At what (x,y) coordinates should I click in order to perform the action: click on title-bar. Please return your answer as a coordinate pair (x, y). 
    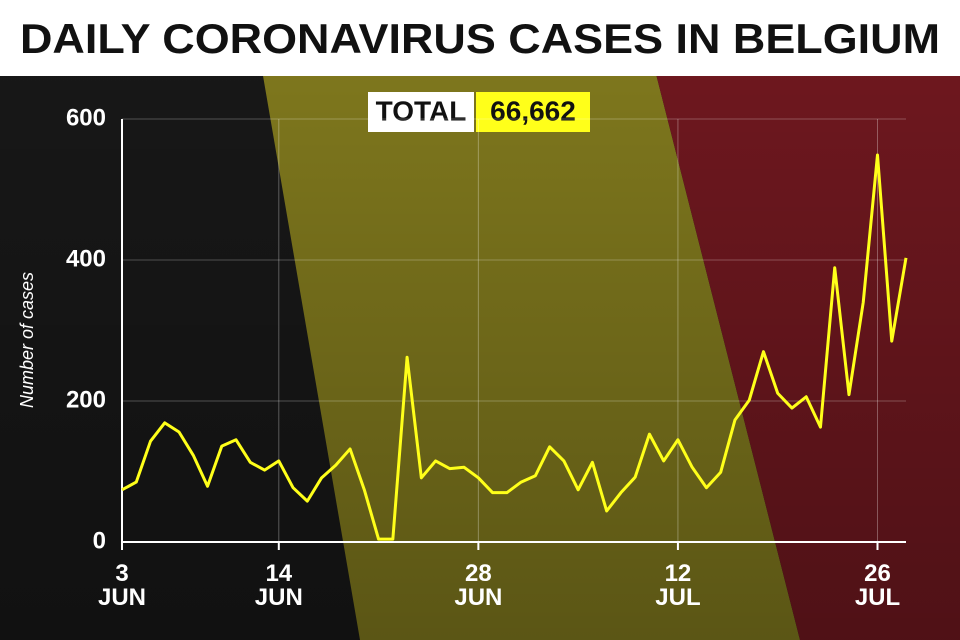
    Looking at the image, I should click on (480, 38).